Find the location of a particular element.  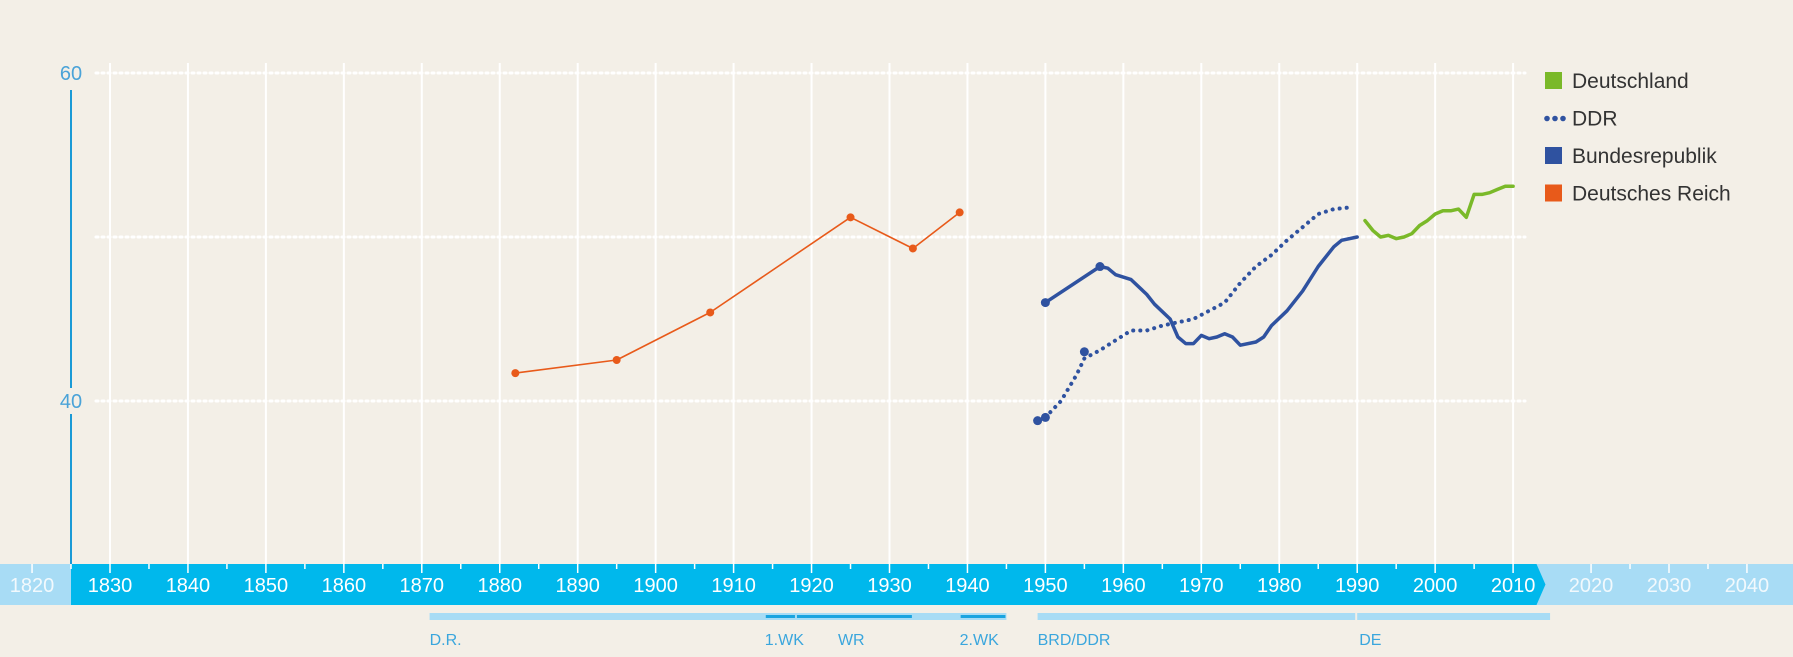

x-tick-label: 1920 is located at coordinates (811, 586).